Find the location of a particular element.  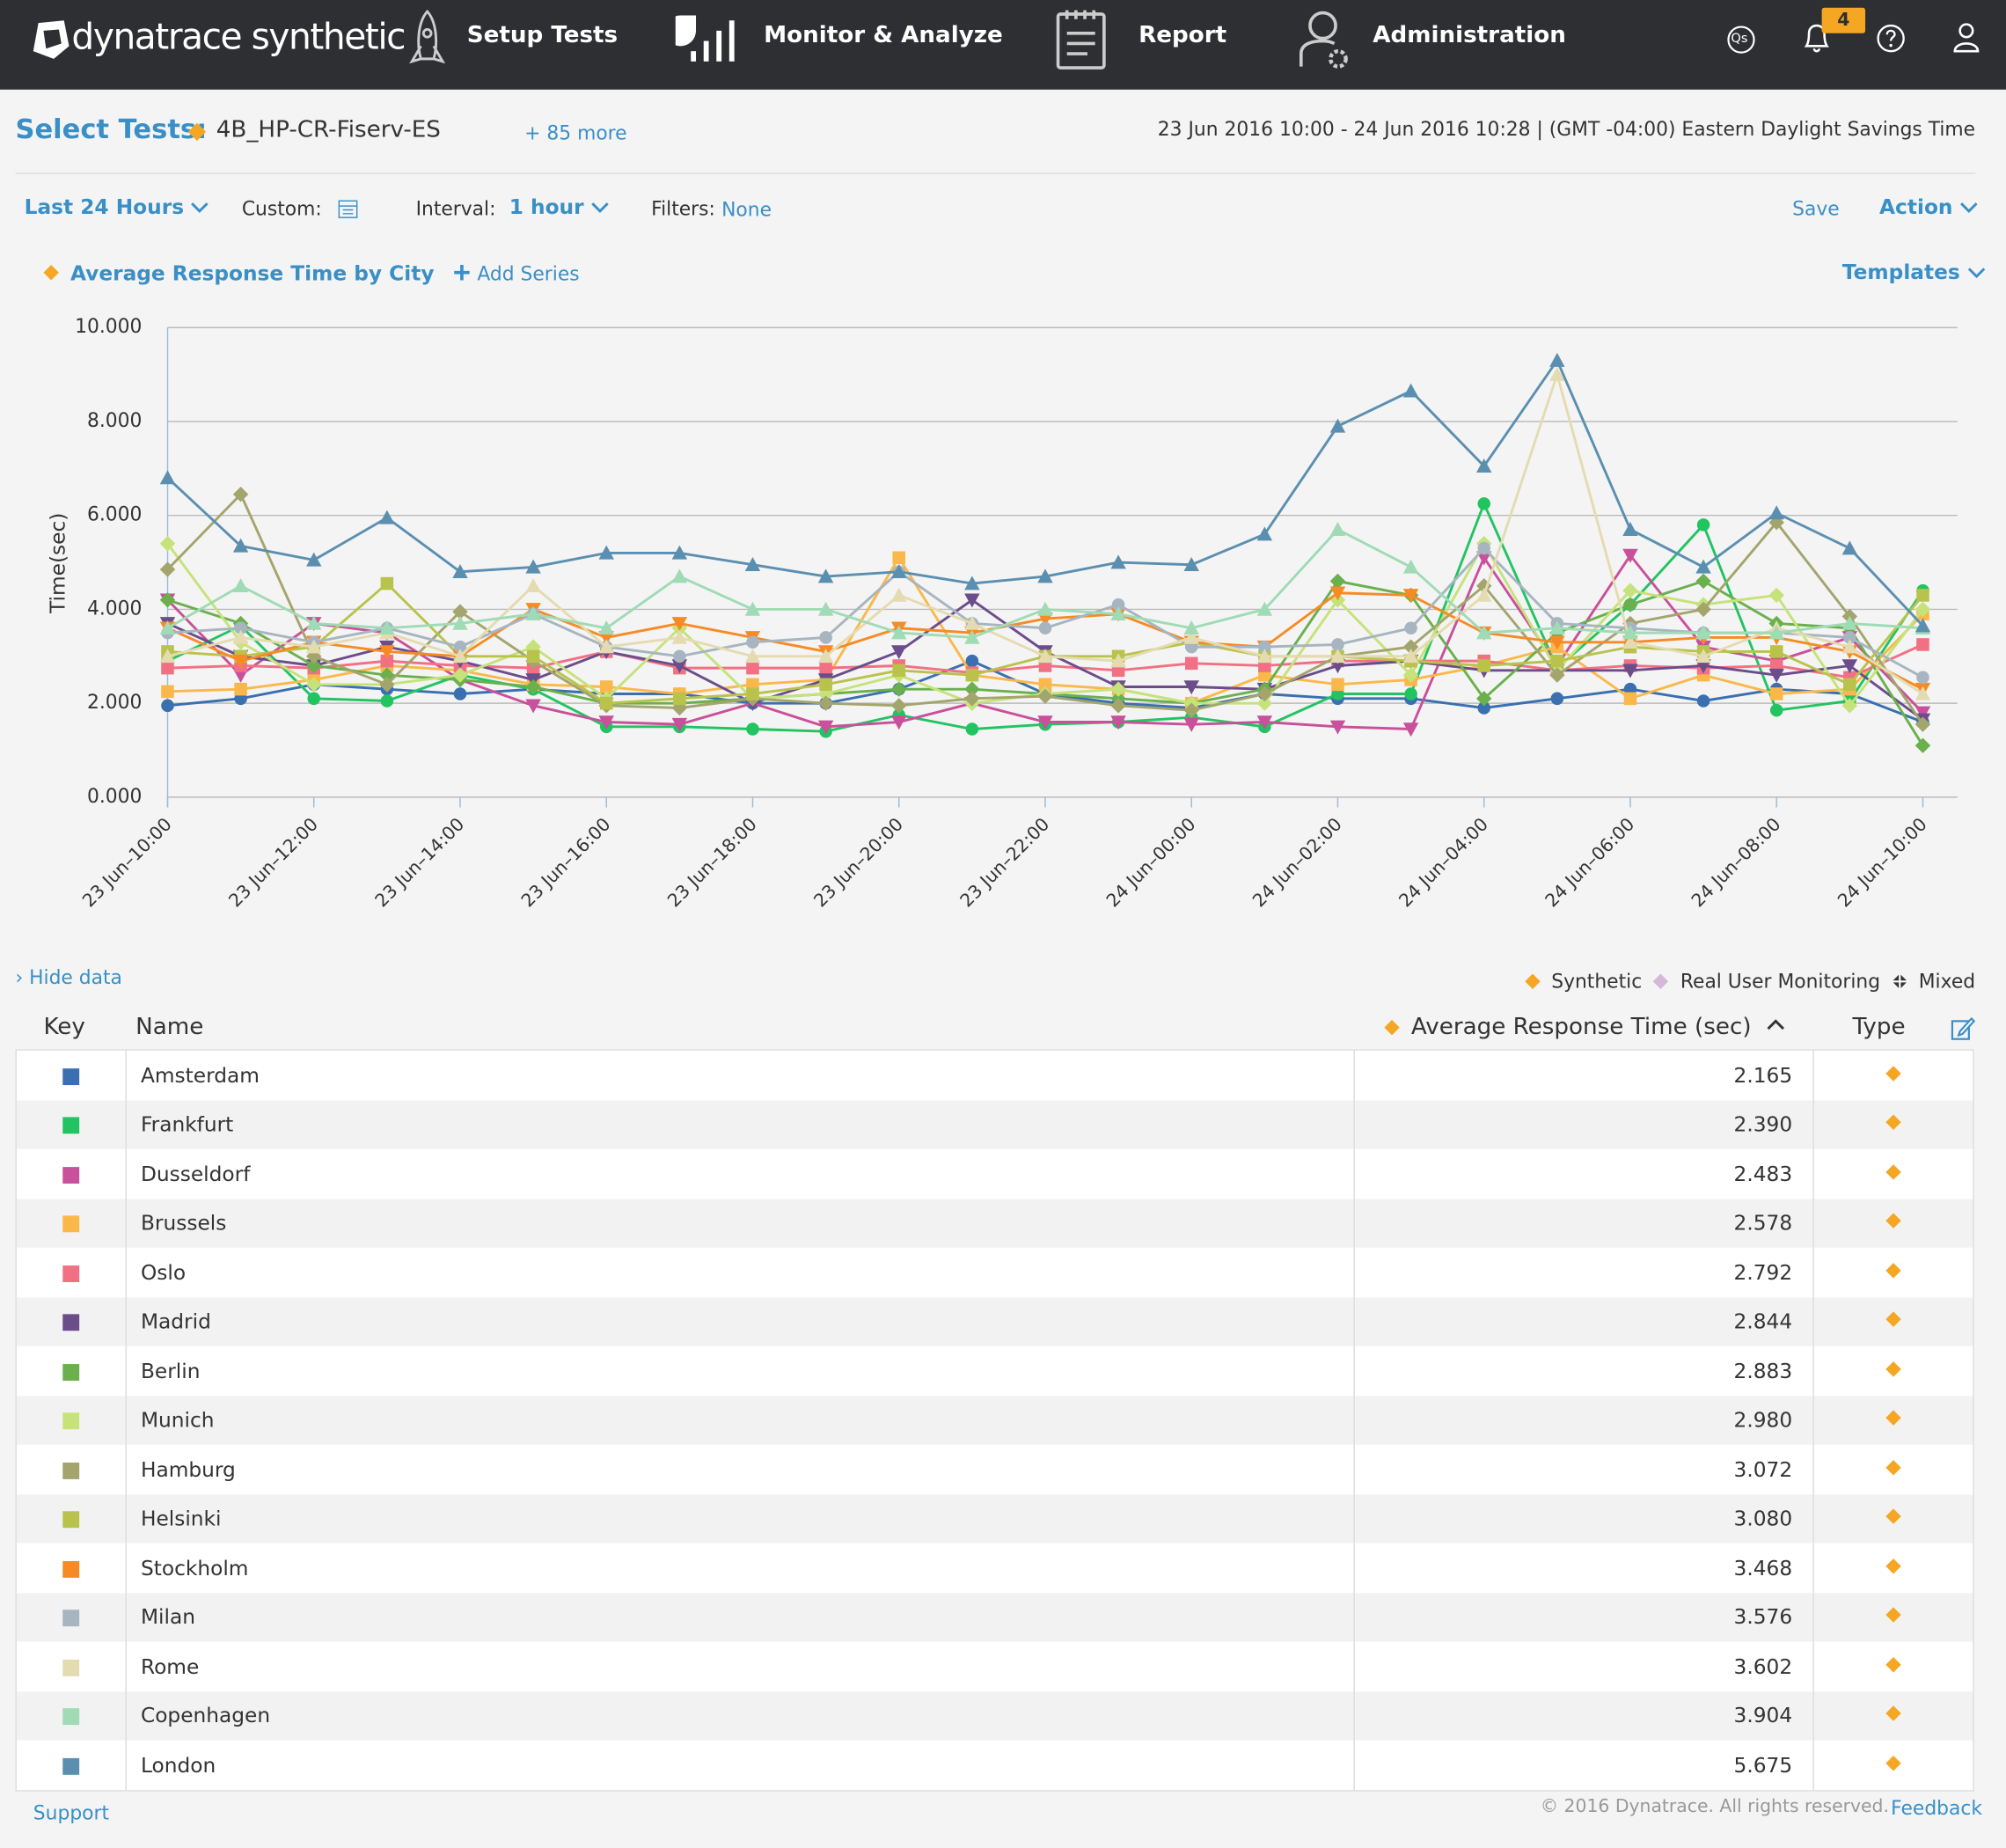

user-icon is located at coordinates (1966, 37).